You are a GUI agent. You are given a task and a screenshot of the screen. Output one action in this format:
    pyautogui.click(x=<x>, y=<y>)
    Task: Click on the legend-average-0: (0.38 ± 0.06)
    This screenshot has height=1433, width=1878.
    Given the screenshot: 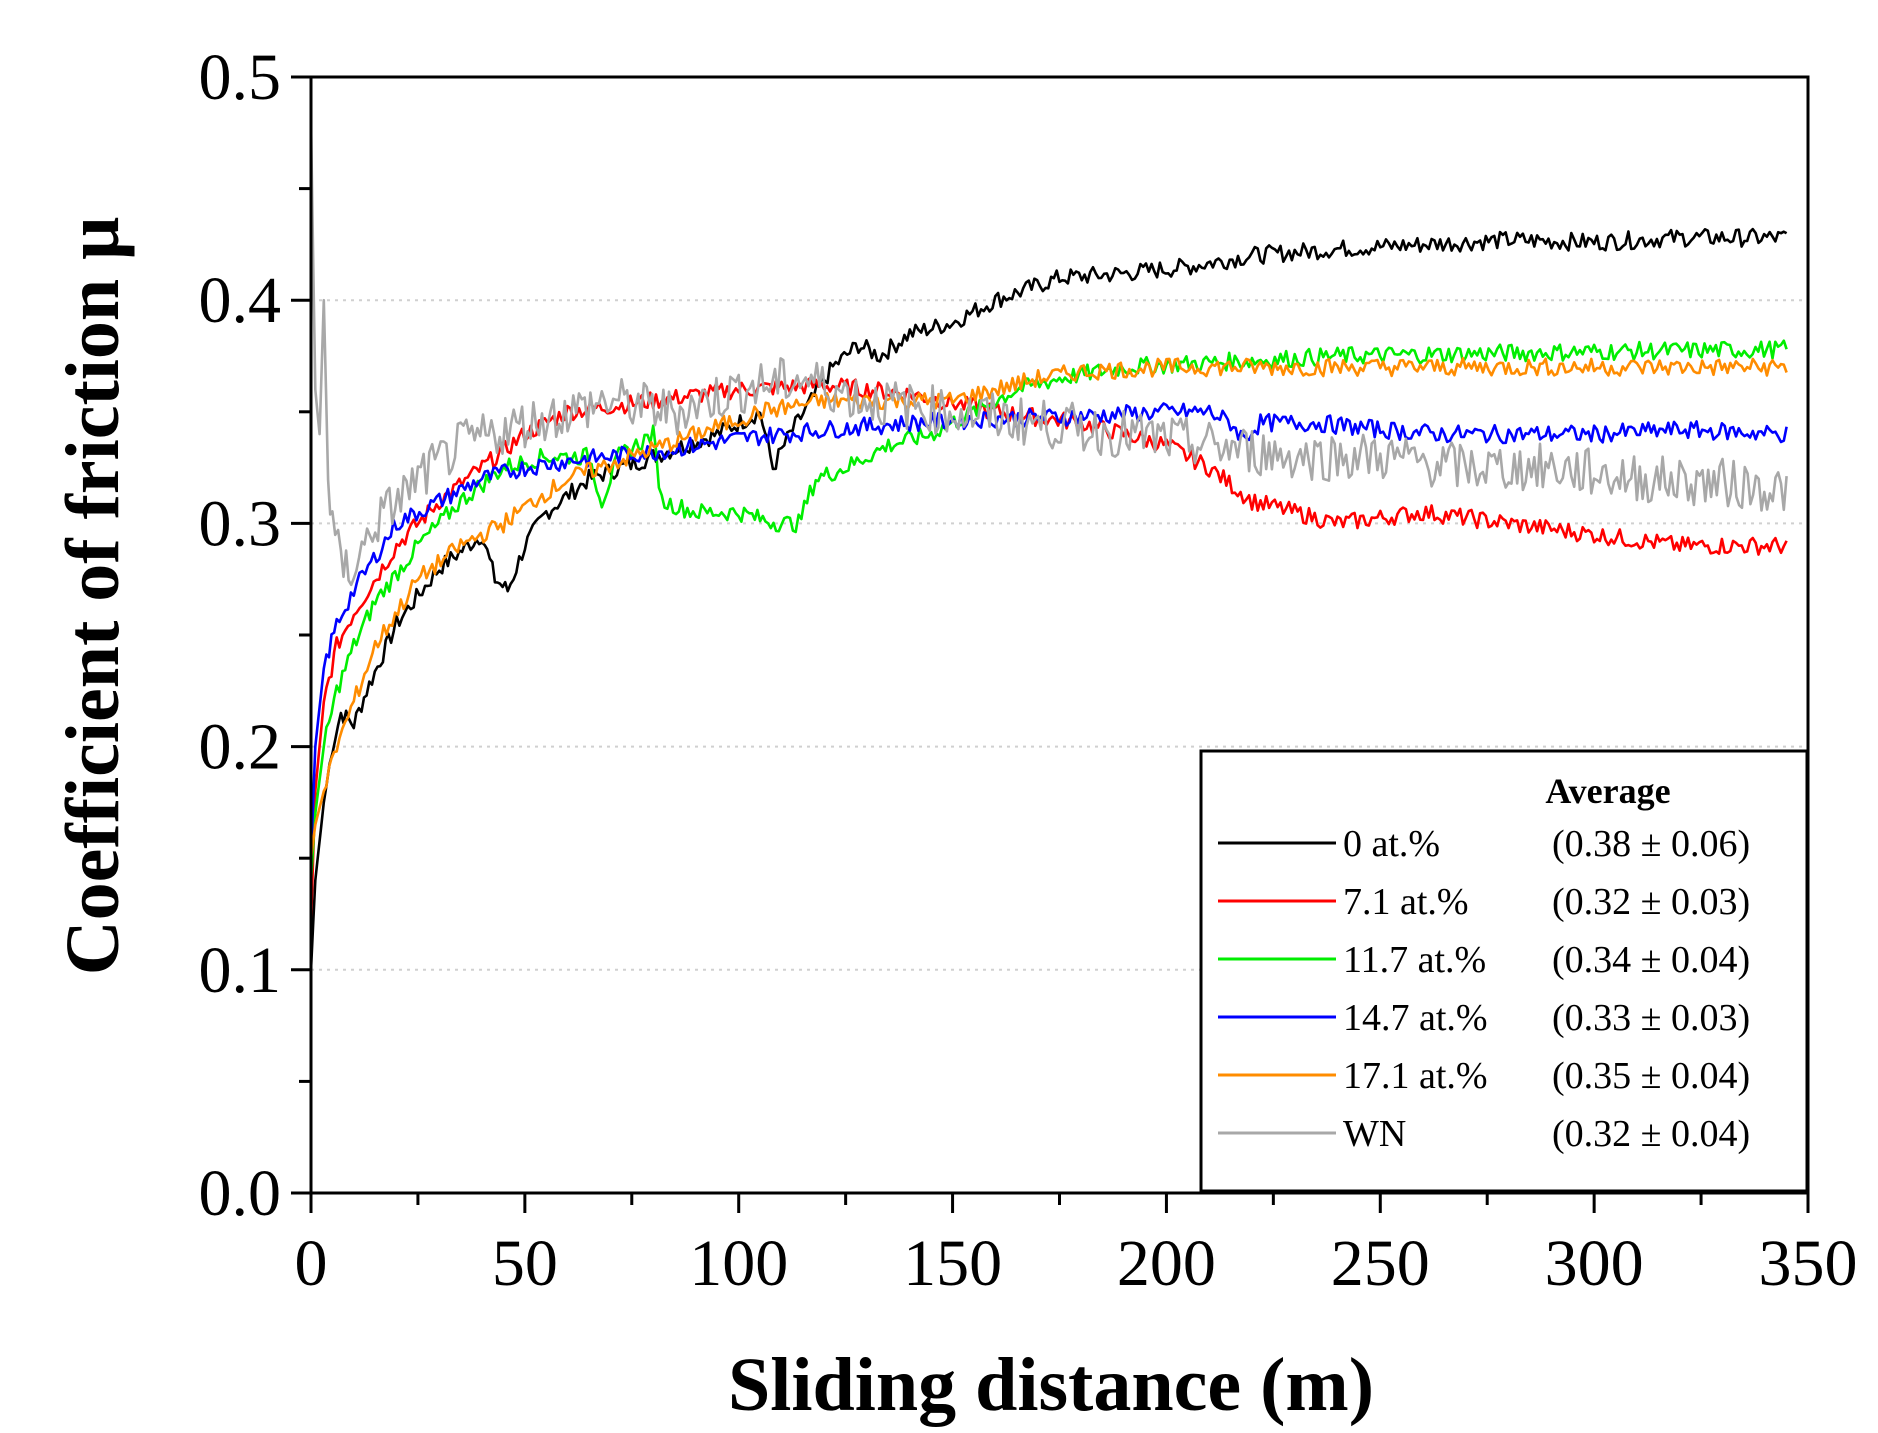 What is the action you would take?
    pyautogui.click(x=1651, y=844)
    